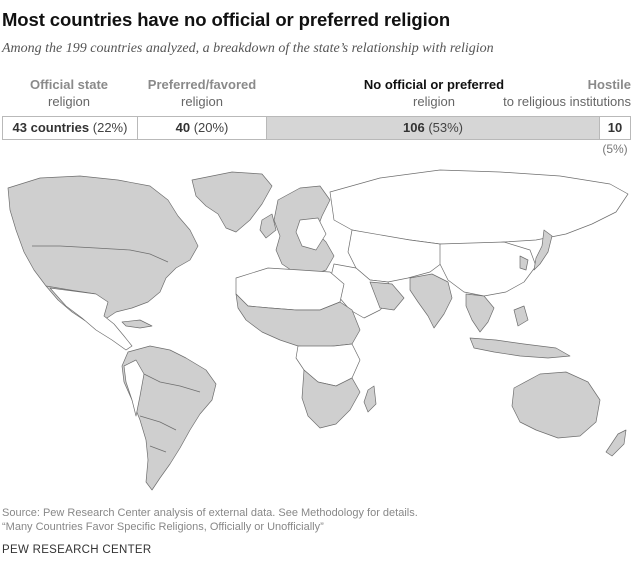  Describe the element at coordinates (488, 269) in the screenshot. I see `region-china` at that location.